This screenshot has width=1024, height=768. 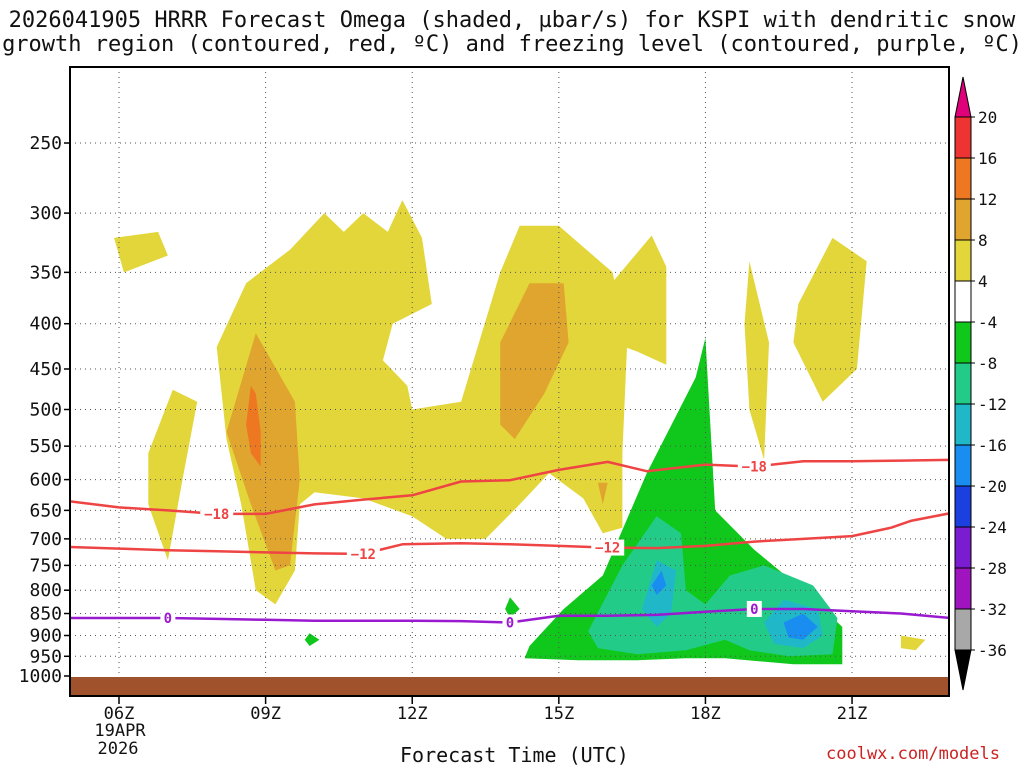 What do you see at coordinates (119, 714) in the screenshot?
I see `x-tick-label-06Z: 06Z` at bounding box center [119, 714].